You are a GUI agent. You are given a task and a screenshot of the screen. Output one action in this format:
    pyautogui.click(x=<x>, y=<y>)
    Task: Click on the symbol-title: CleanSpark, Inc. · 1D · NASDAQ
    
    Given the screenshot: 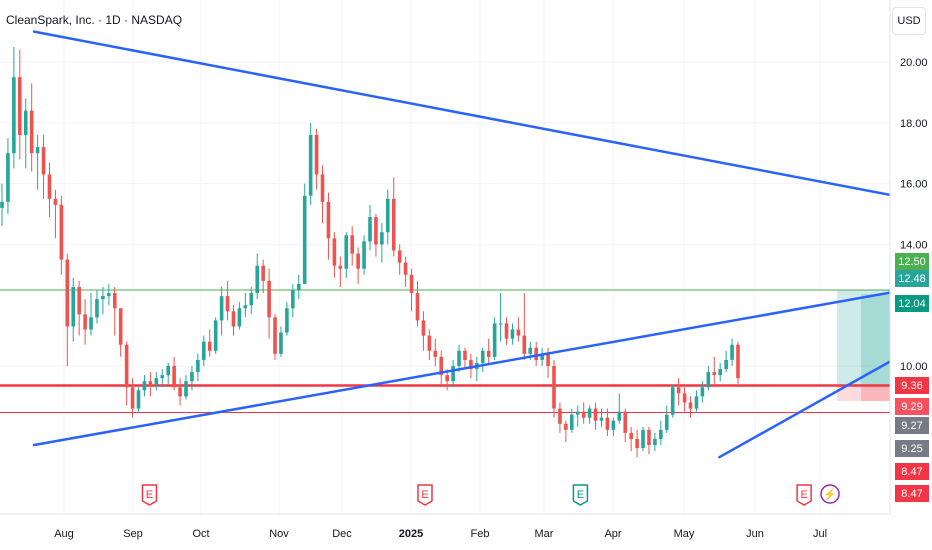 What is the action you would take?
    pyautogui.click(x=94, y=20)
    